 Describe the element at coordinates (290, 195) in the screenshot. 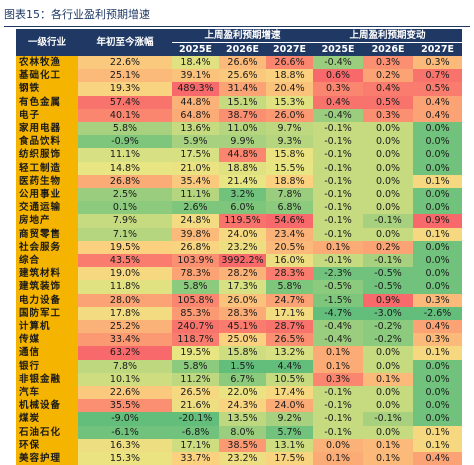

I see `growth-cell: 7.8%` at that location.